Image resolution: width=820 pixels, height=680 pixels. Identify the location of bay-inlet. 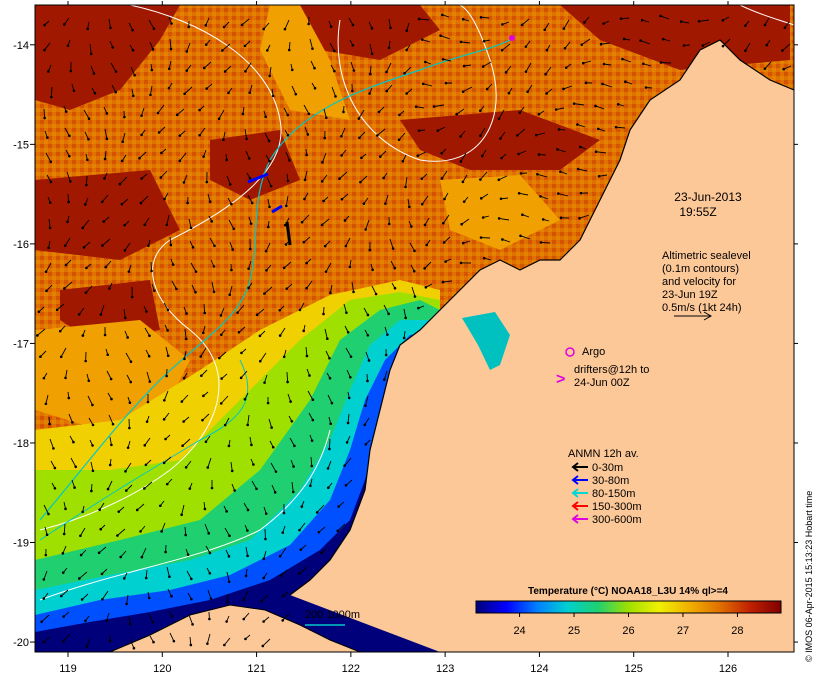
(486, 341).